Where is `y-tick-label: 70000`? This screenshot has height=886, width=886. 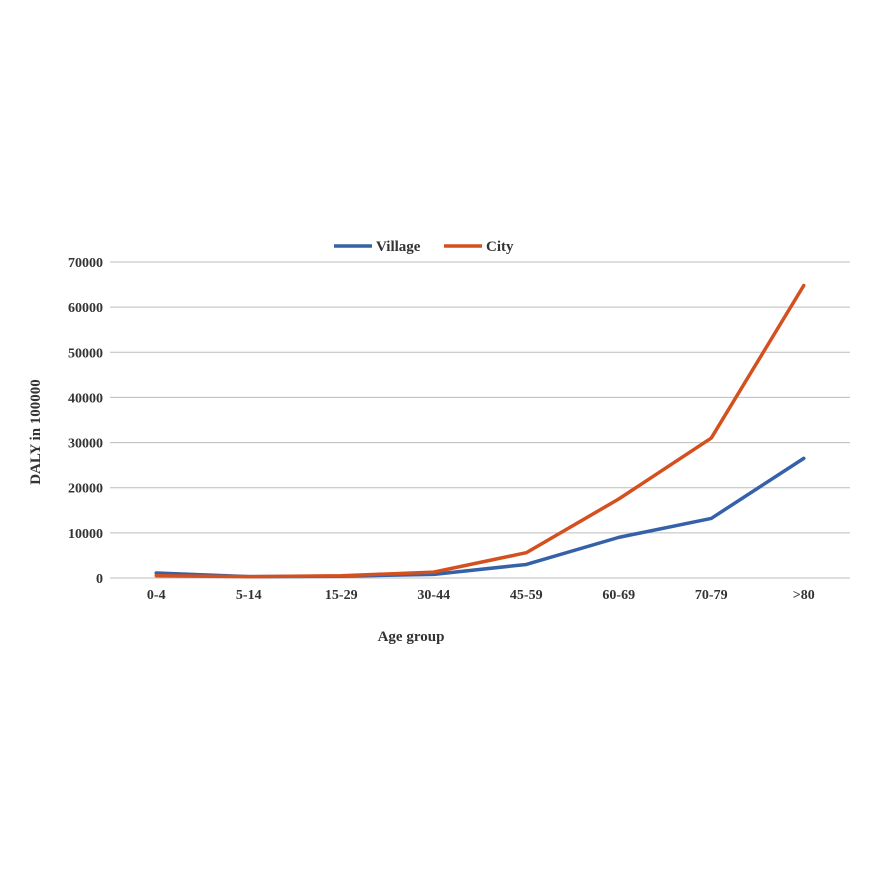 y-tick-label: 70000 is located at coordinates (85, 263).